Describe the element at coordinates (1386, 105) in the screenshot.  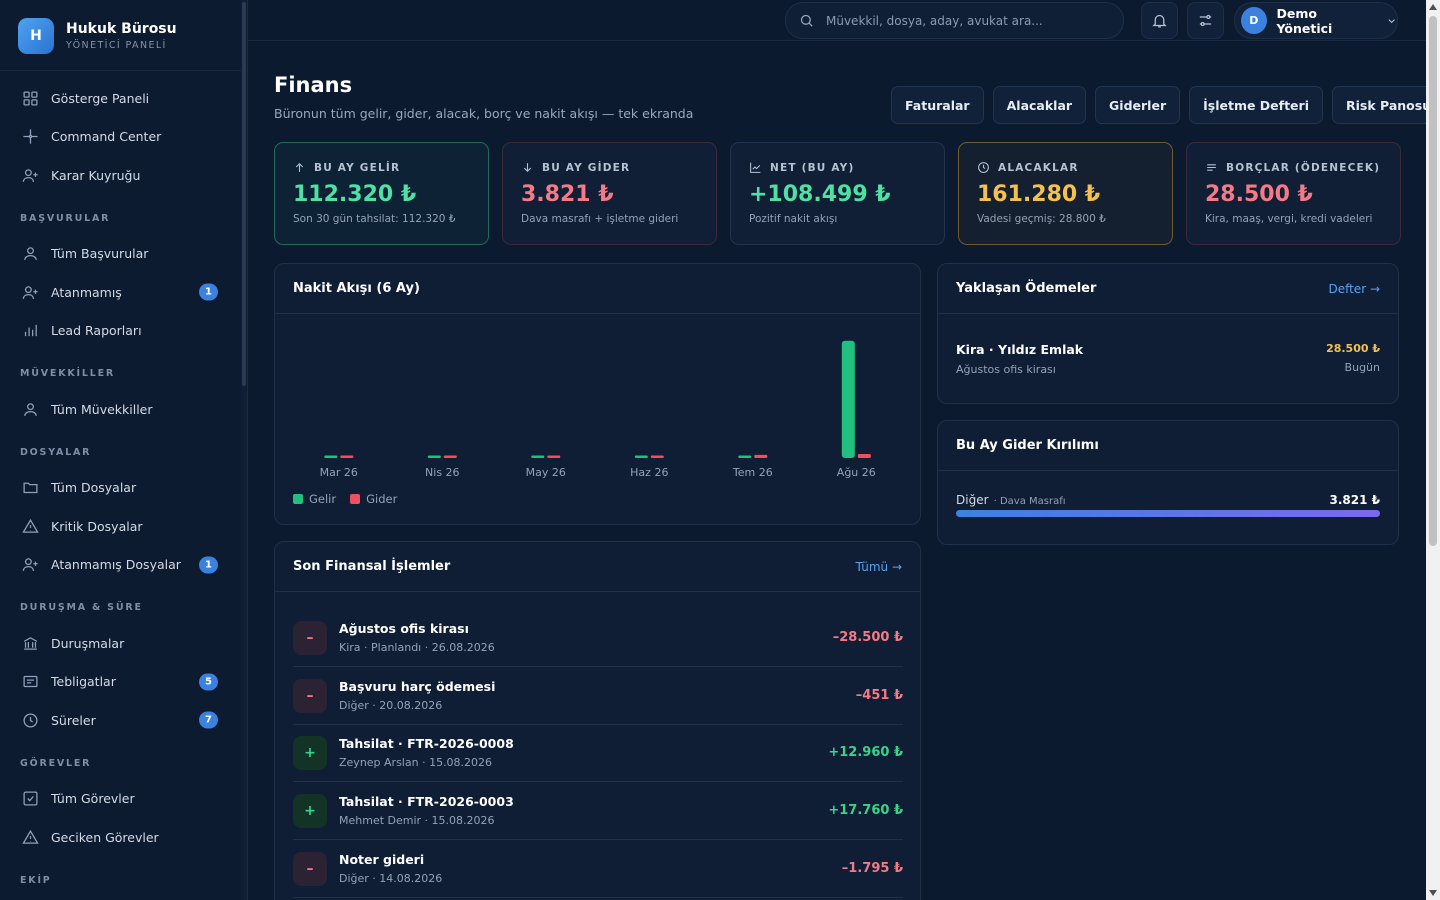
I see `tab-risk-board: Risk Panosu` at that location.